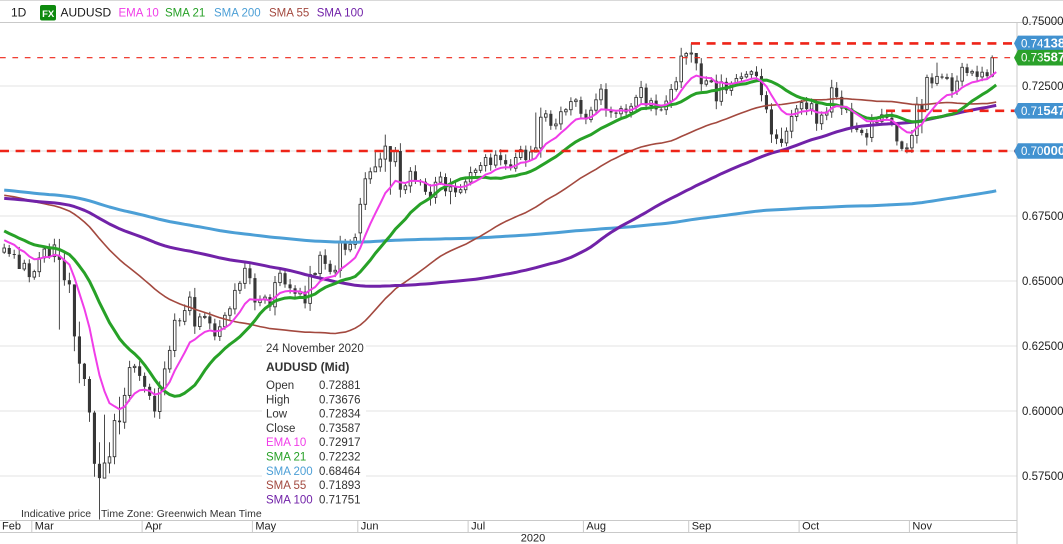 The width and height of the screenshot is (1063, 544). I want to click on svg-text: High, so click(278, 400).